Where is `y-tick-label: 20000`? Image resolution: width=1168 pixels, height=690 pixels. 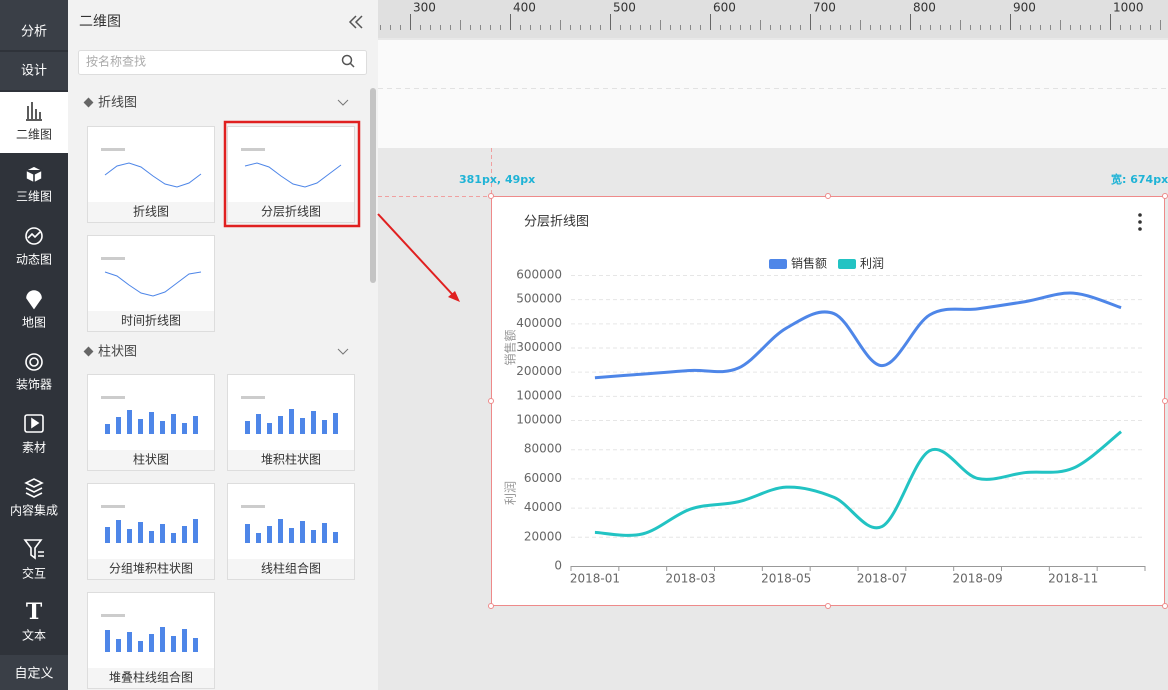 y-tick-label: 20000 is located at coordinates (543, 536).